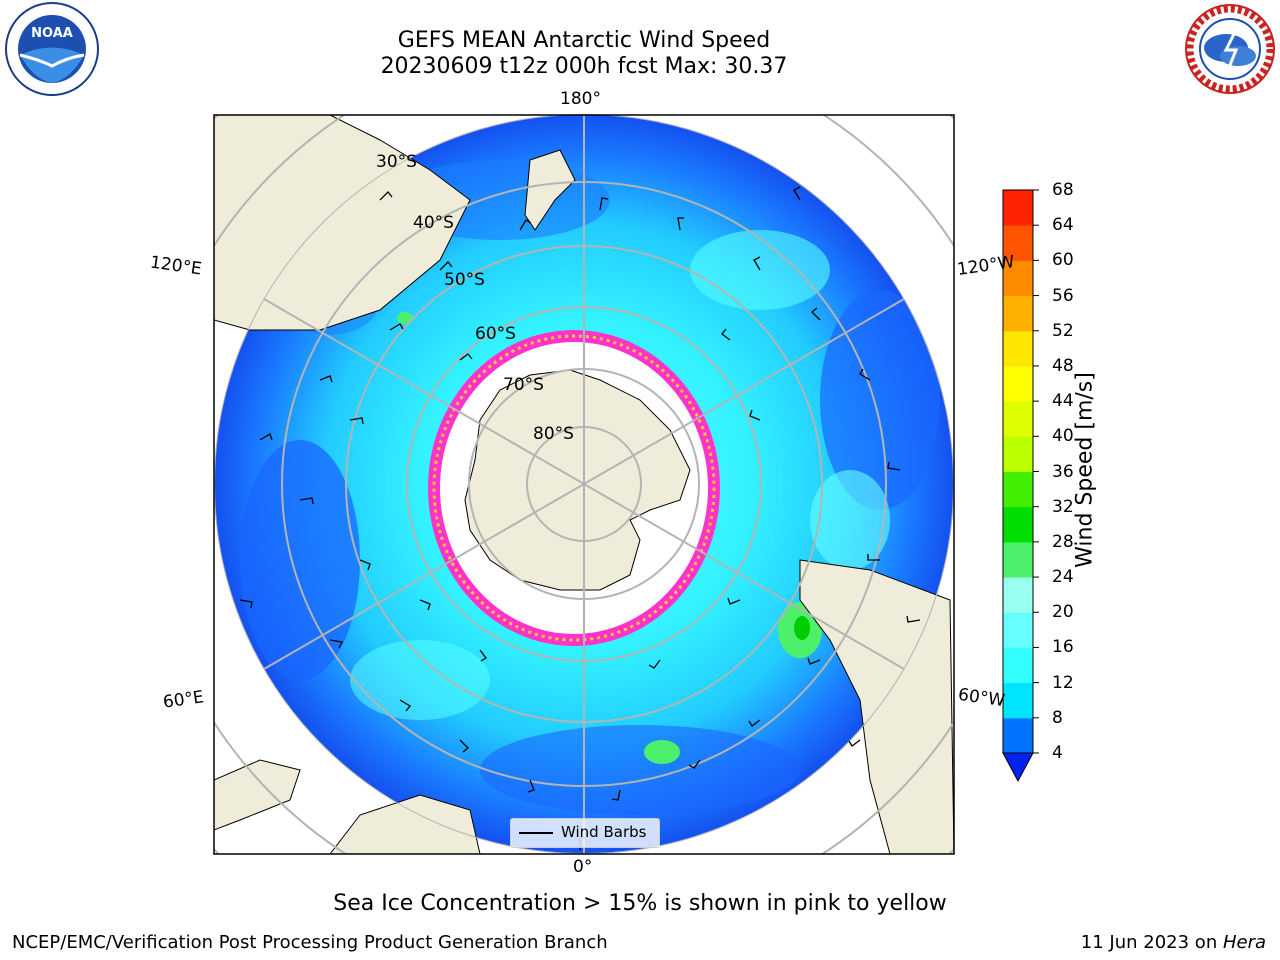 Image resolution: width=1280 pixels, height=960 pixels. I want to click on colorbar-tick-label: 32, so click(1063, 506).